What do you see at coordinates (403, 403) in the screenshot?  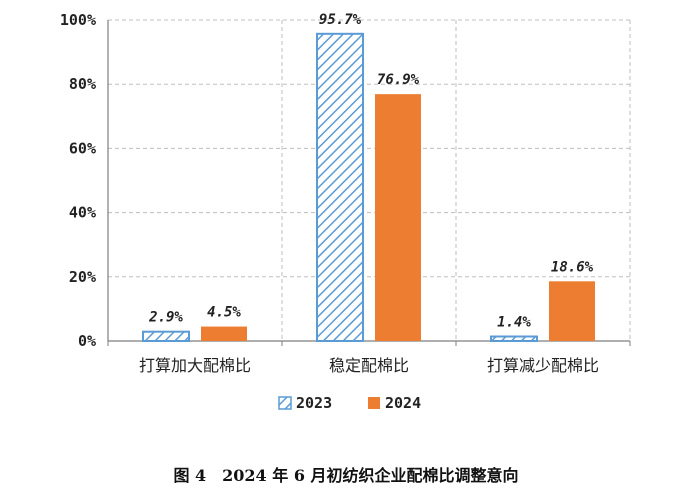 I see `legend-label-2024: 2024` at bounding box center [403, 403].